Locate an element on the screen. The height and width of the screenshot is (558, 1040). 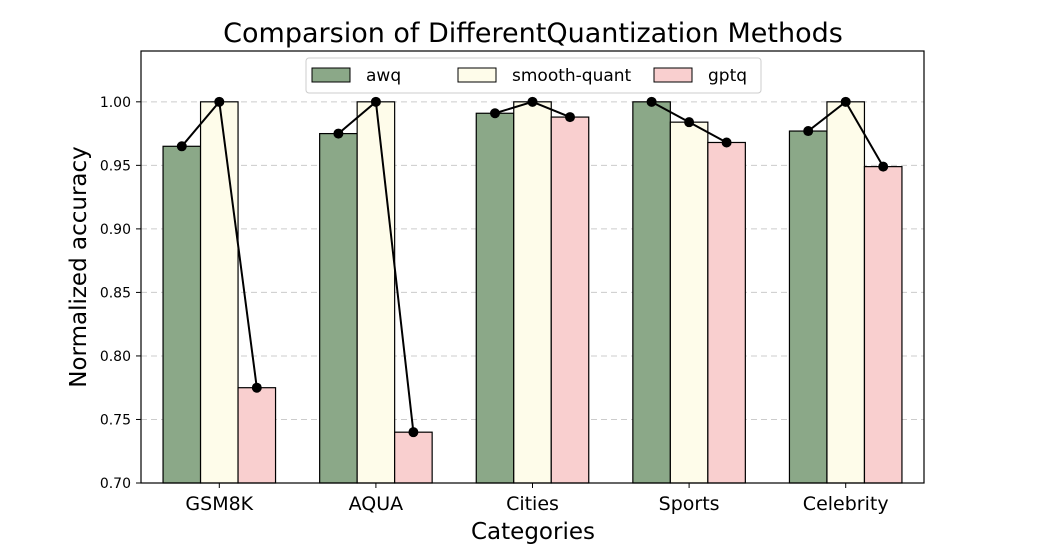
point-awq-gsm8k is located at coordinates (181, 146).